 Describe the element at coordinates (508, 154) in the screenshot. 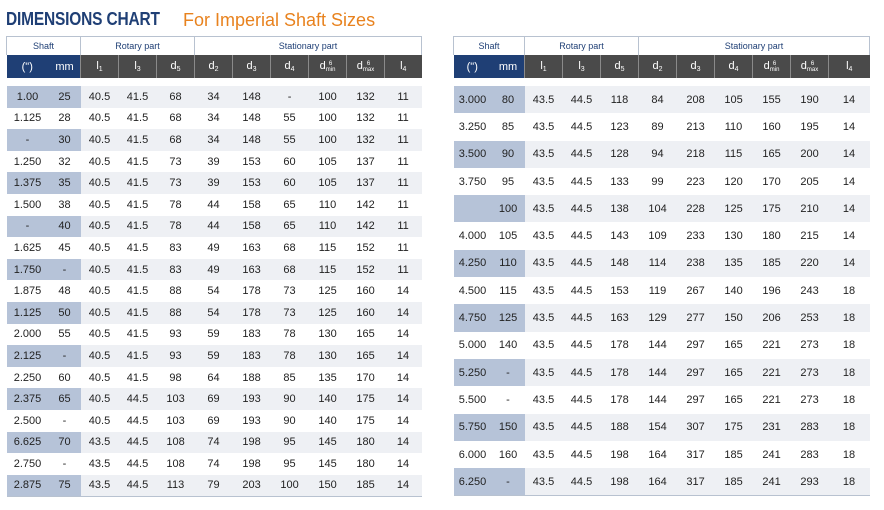

I see `cell-shaft-mm: 90` at that location.